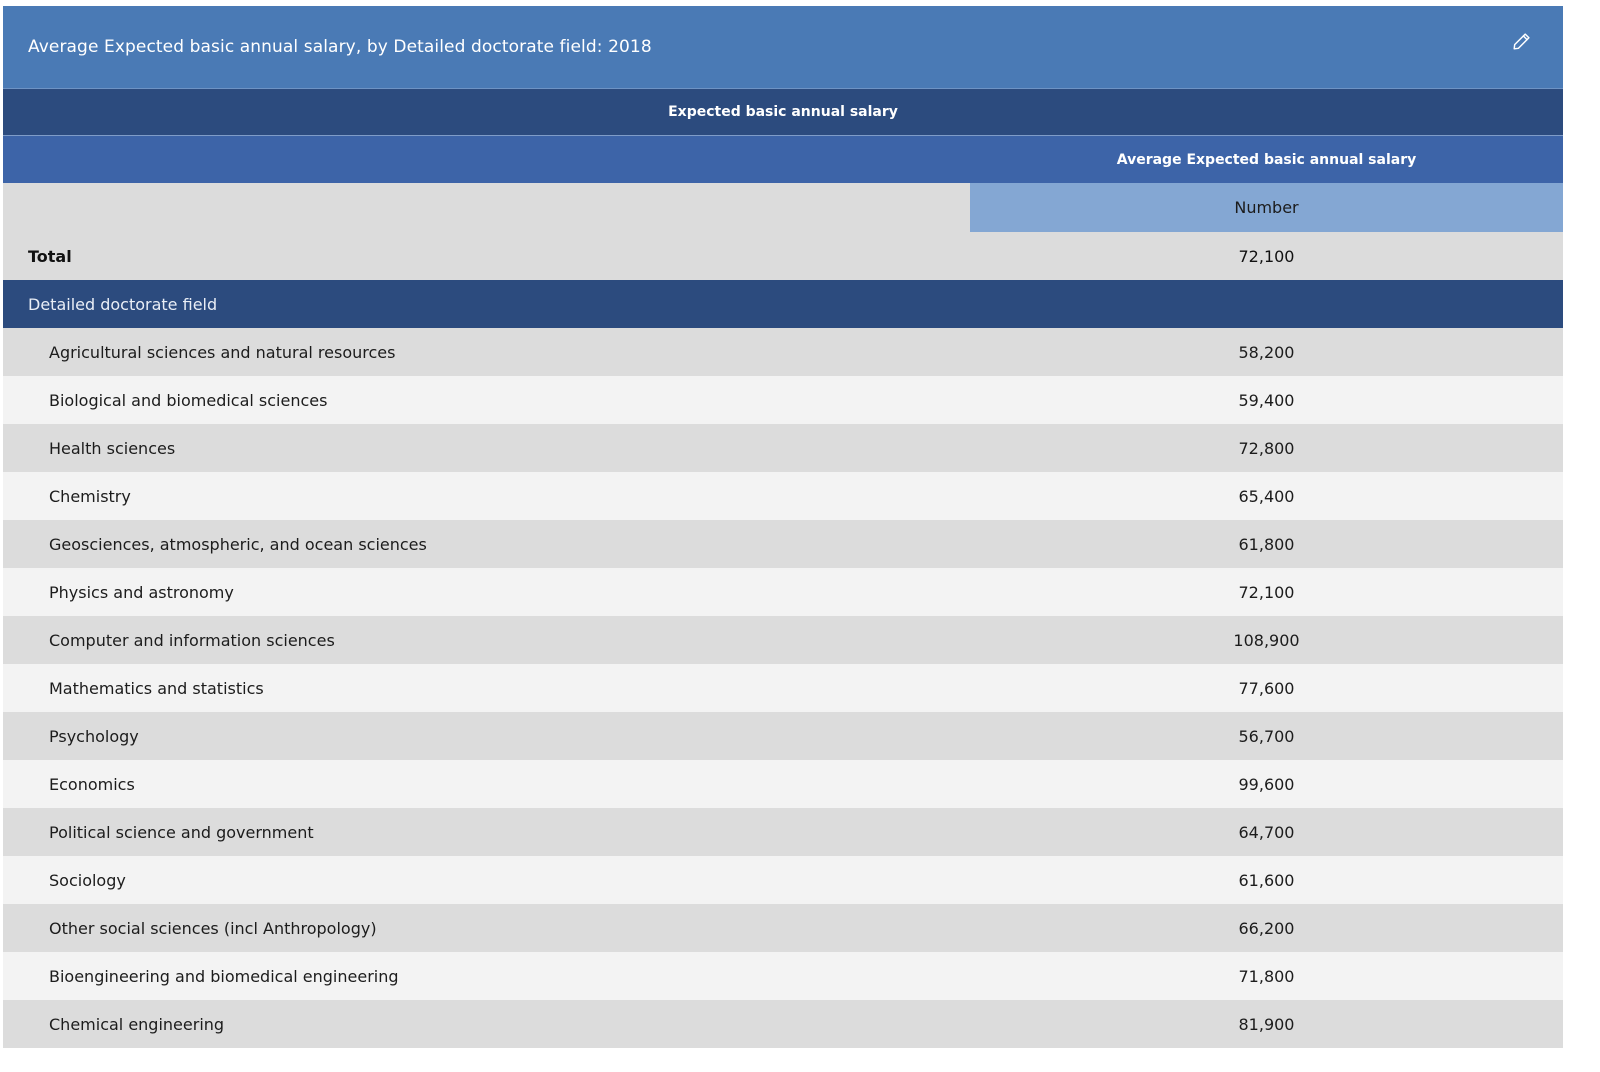  What do you see at coordinates (112, 448) in the screenshot?
I see `field-label: Health sciences` at bounding box center [112, 448].